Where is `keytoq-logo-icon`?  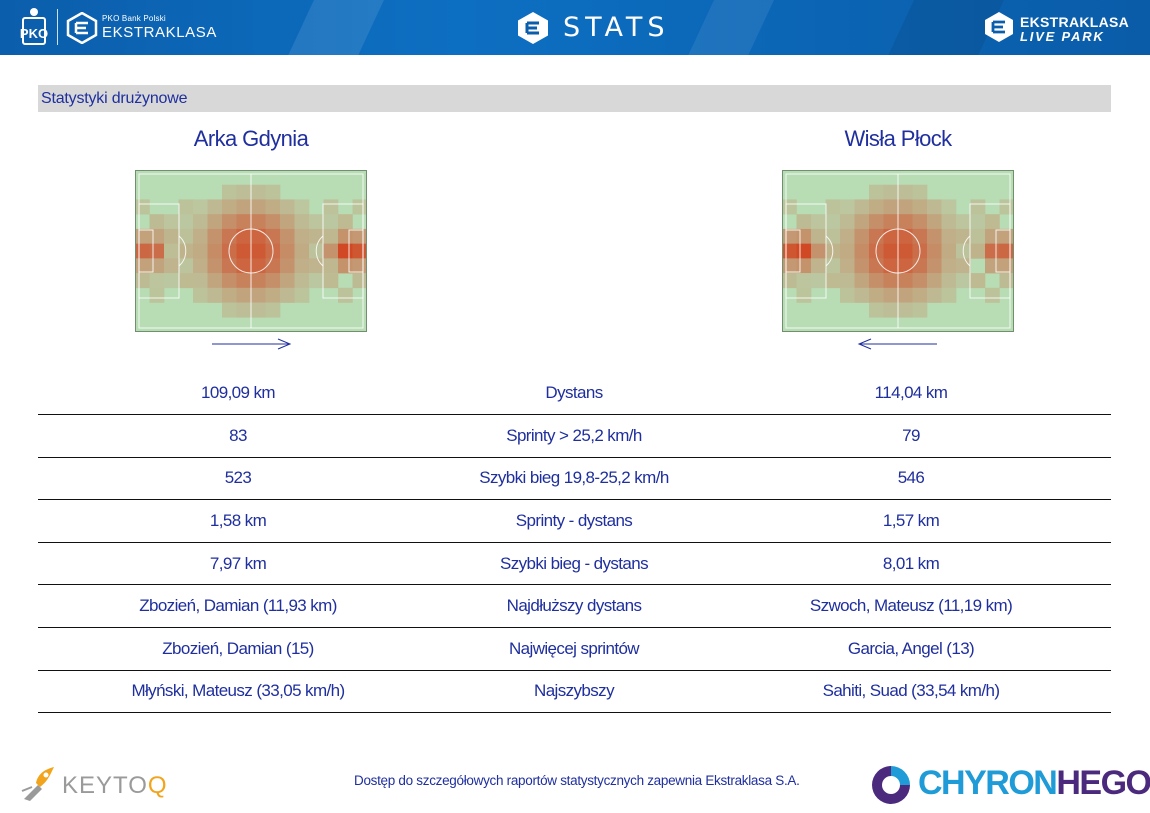
keytoq-logo-icon is located at coordinates (37, 784).